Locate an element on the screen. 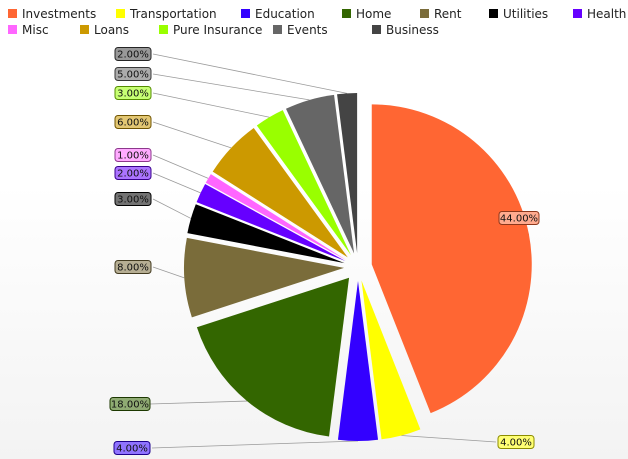 The width and height of the screenshot is (628, 459). legend-item-pure-insurance: Pure Insurance is located at coordinates (210, 30).